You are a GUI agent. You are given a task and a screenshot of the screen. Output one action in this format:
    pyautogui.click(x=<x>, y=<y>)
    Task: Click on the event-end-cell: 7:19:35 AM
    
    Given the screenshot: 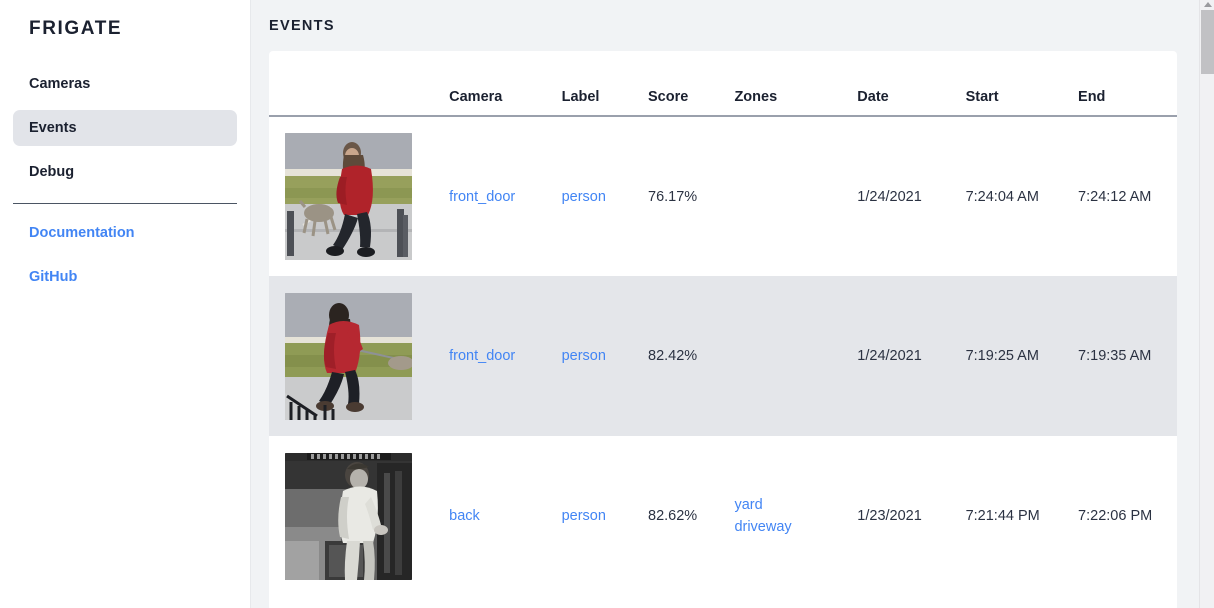 What is the action you would take?
    pyautogui.click(x=1127, y=356)
    